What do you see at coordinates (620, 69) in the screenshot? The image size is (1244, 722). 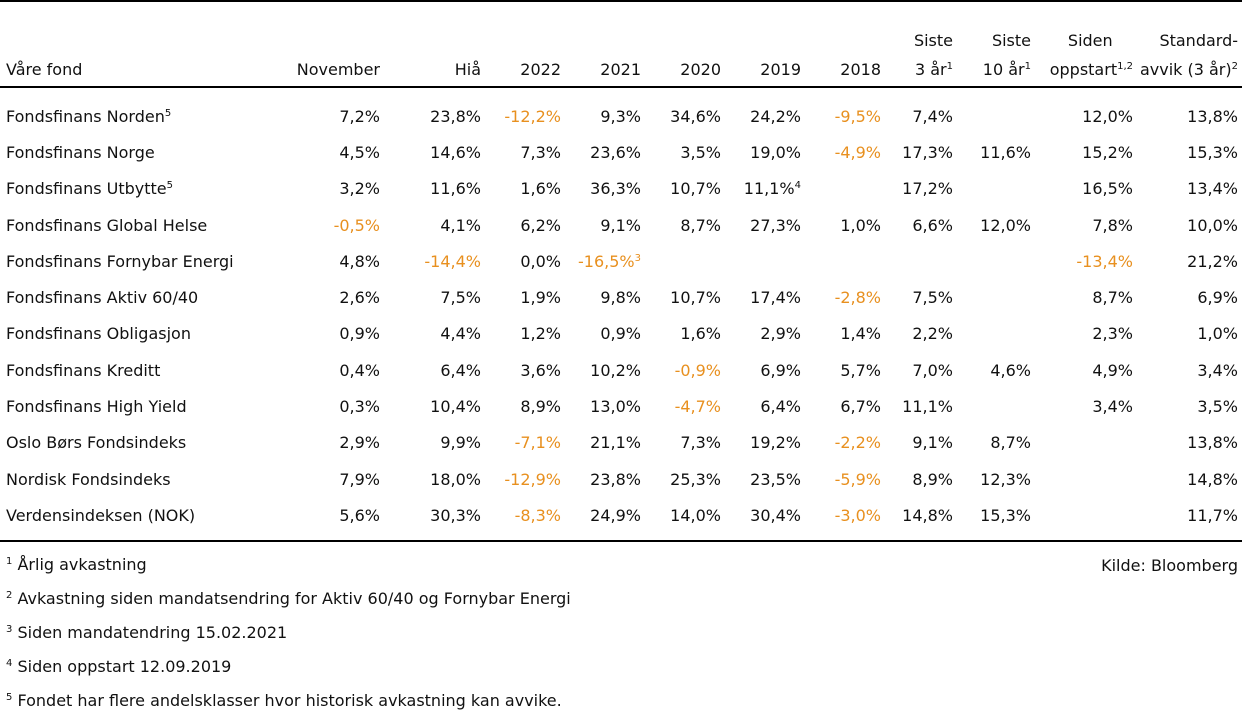 I see `header-2021: 2021` at bounding box center [620, 69].